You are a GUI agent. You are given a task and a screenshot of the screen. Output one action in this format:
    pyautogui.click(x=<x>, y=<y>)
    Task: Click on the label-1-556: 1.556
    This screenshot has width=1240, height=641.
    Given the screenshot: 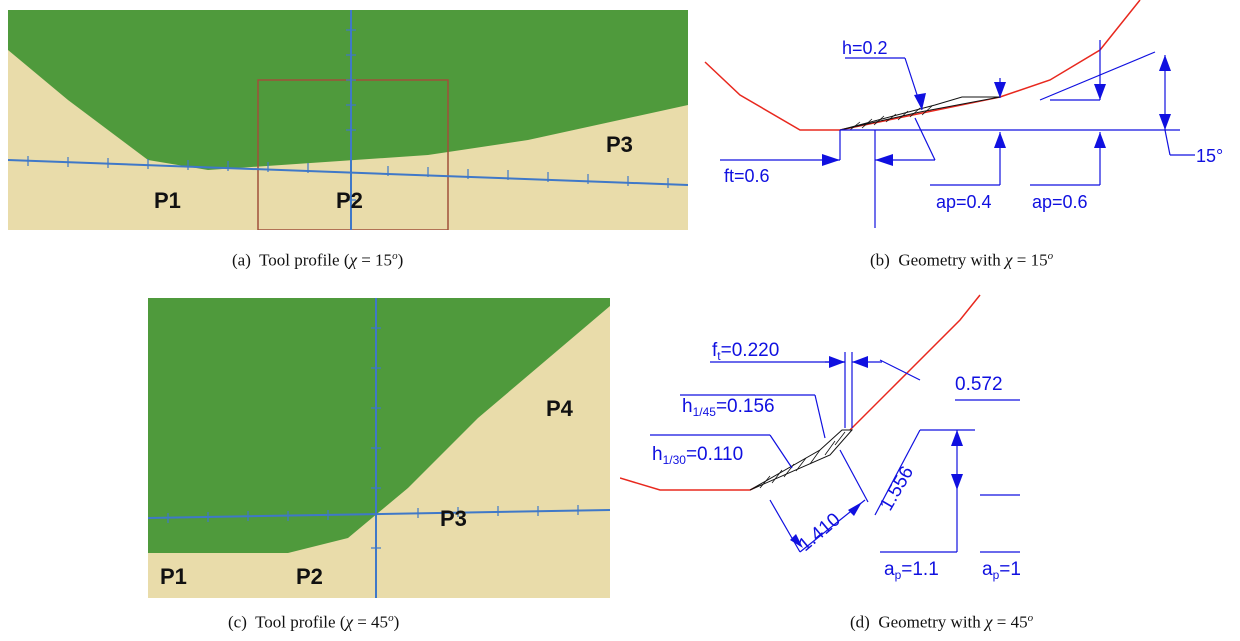 What is the action you would take?
    pyautogui.click(x=897, y=489)
    